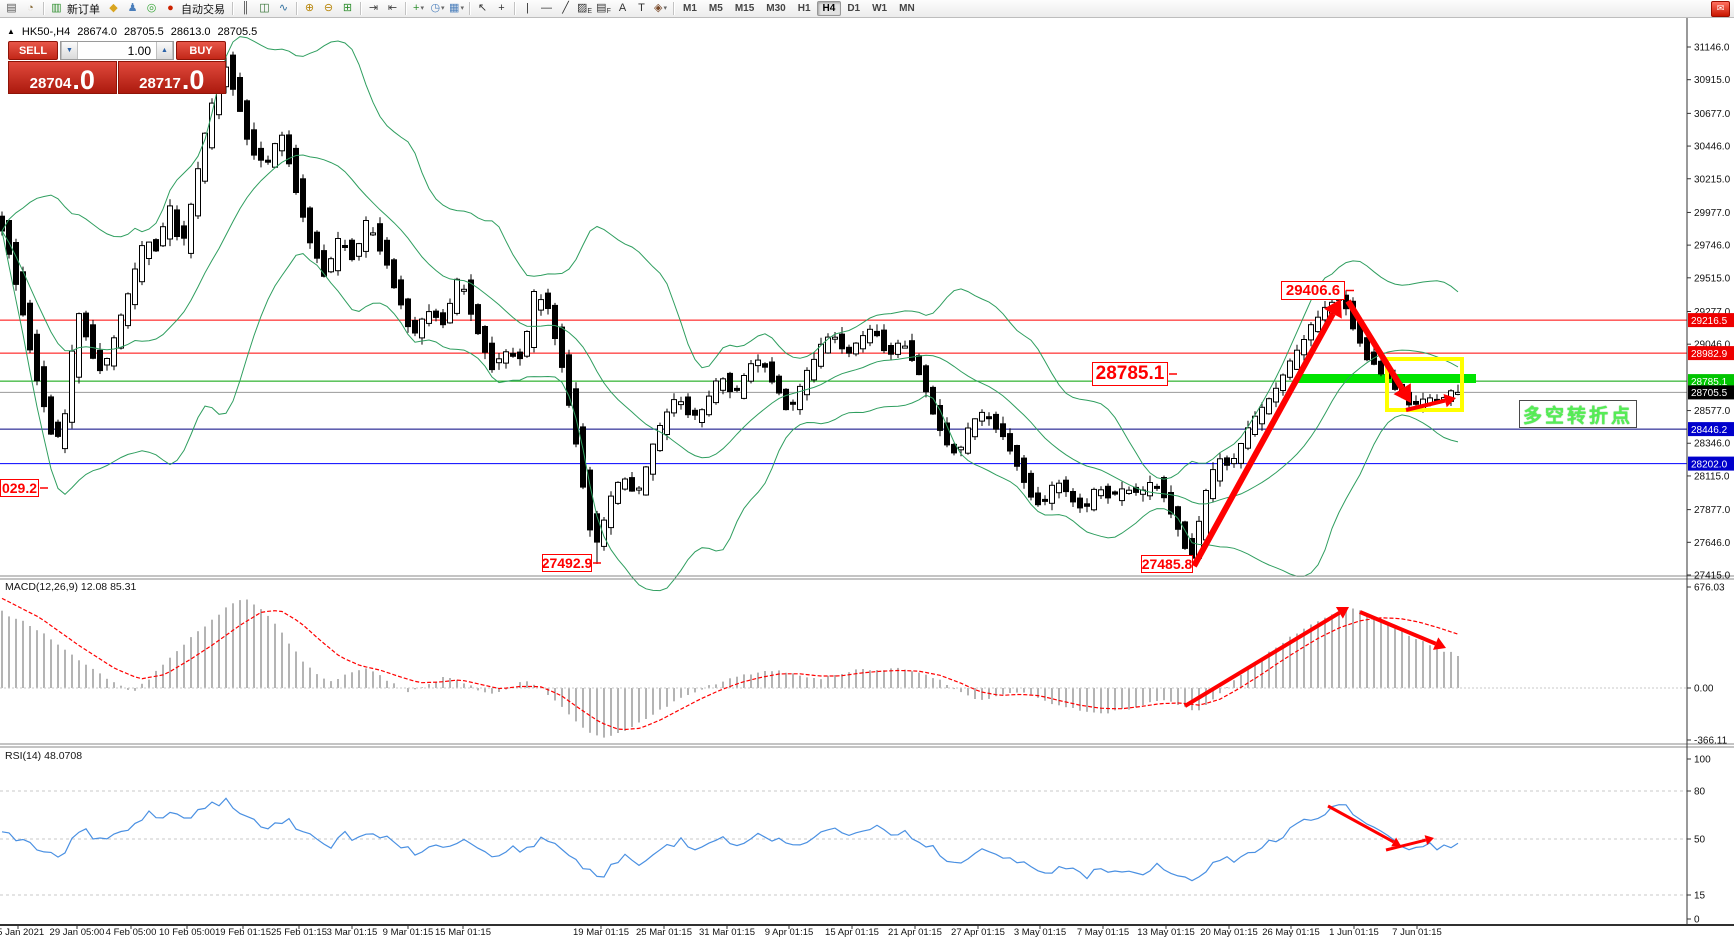  Describe the element at coordinates (715, 8) in the screenshot. I see `timeframe-button-M5: M5` at that location.